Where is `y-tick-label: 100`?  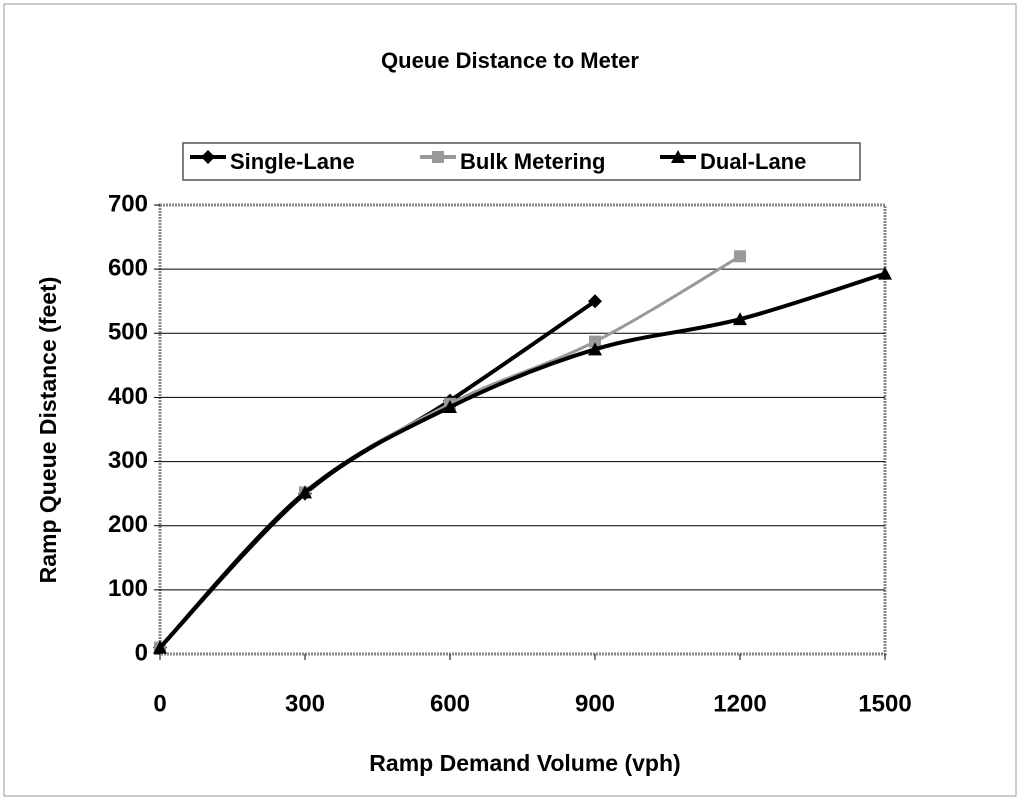
y-tick-label: 100 is located at coordinates (128, 588).